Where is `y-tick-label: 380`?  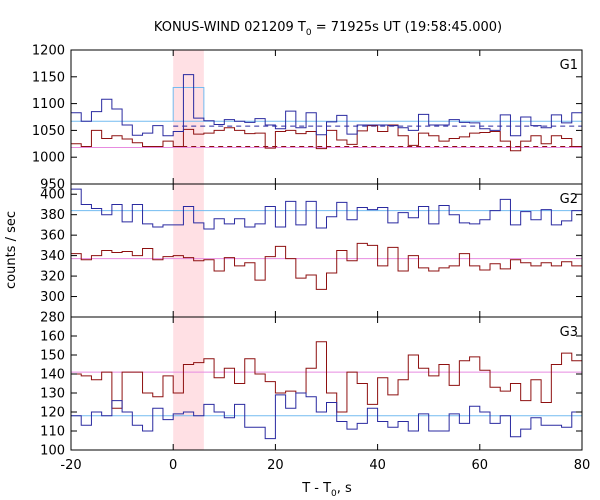
y-tick-label: 380 is located at coordinates (52, 215).